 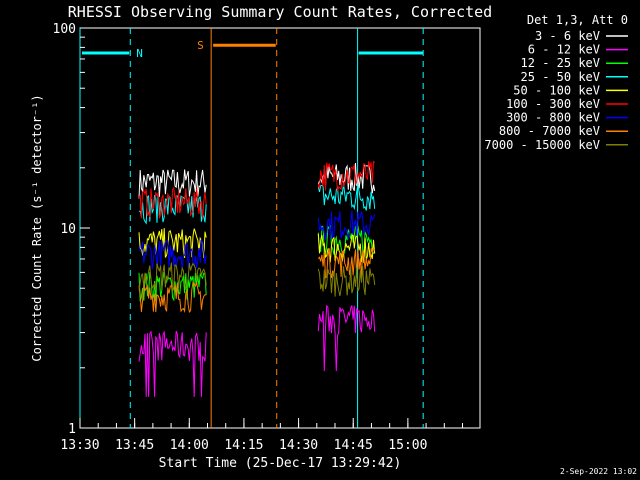 What do you see at coordinates (560, 77) in the screenshot?
I see `legend-label: 25 - 50 keV` at bounding box center [560, 77].